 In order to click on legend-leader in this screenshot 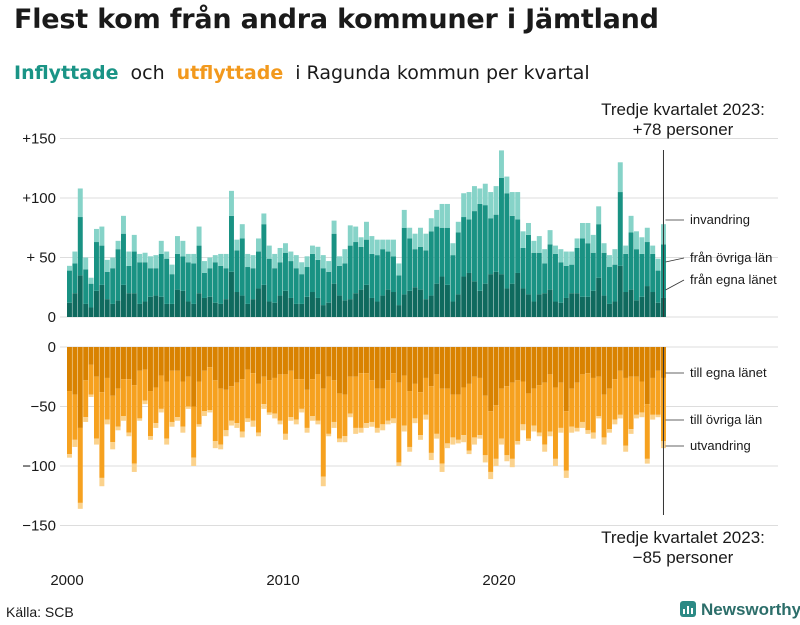, I will do `click(675, 285)`.